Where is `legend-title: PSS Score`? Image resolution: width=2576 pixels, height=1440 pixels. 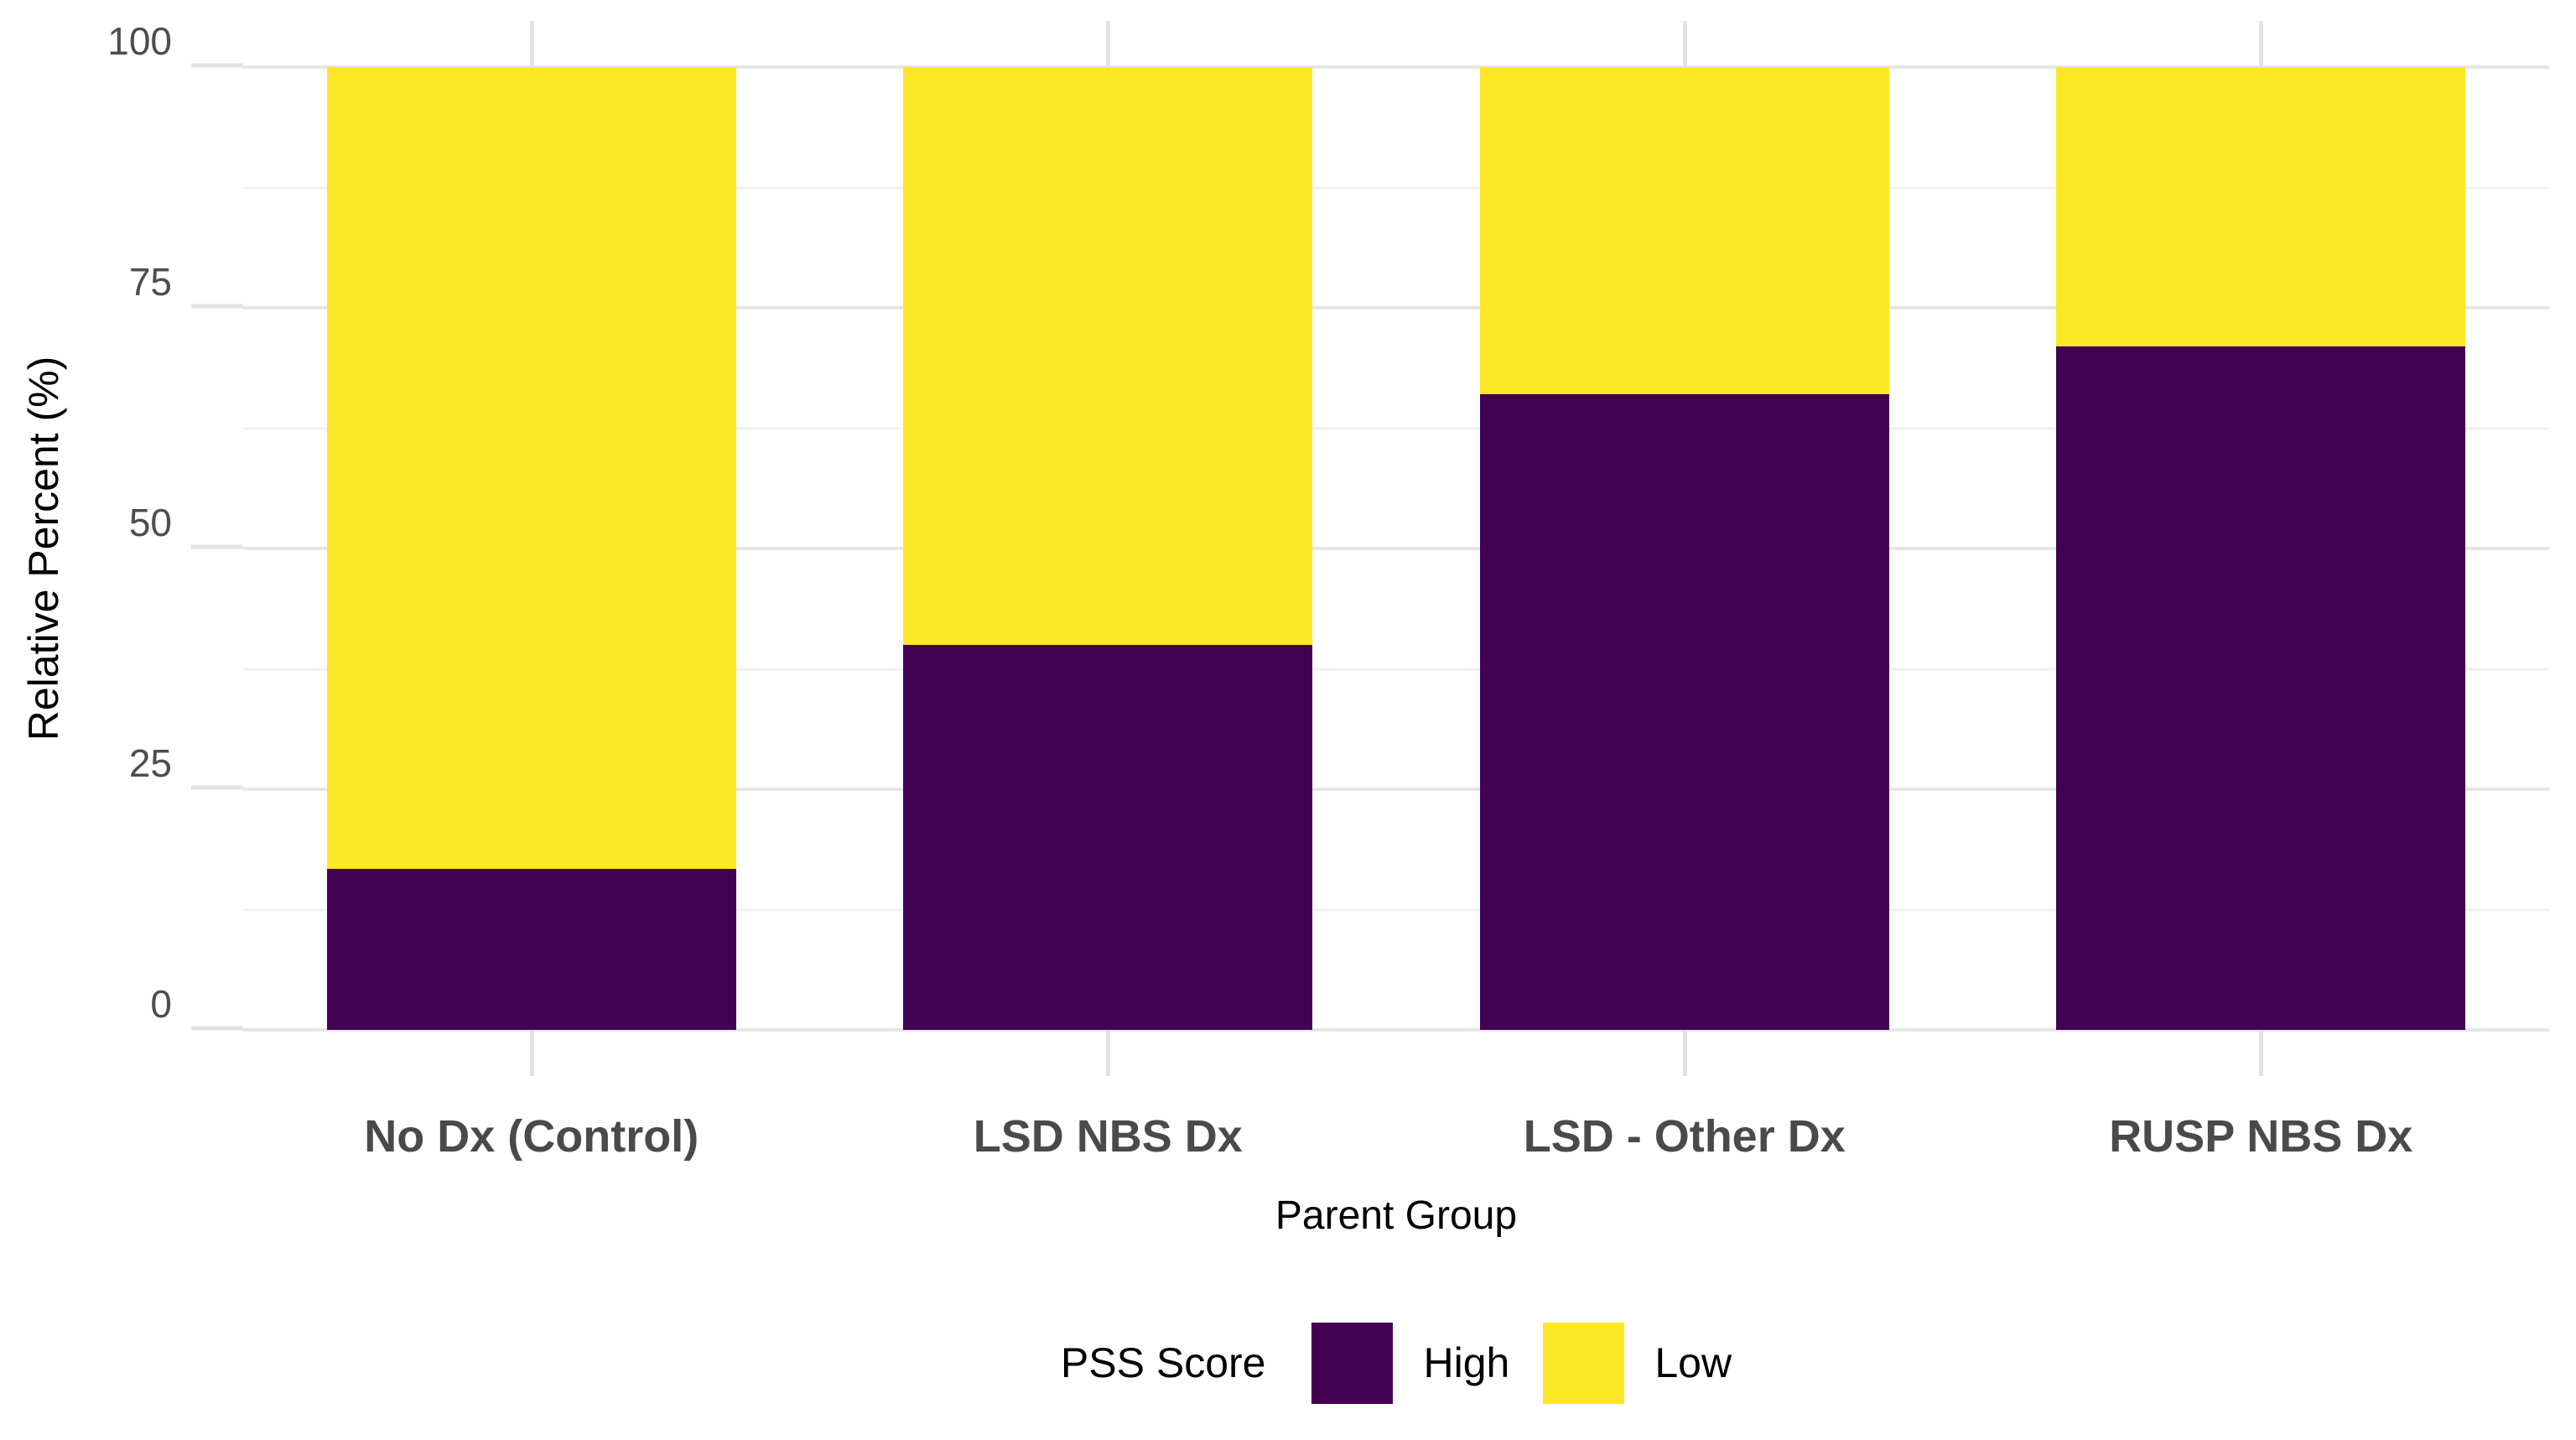
legend-title: PSS Score is located at coordinates (1163, 1362).